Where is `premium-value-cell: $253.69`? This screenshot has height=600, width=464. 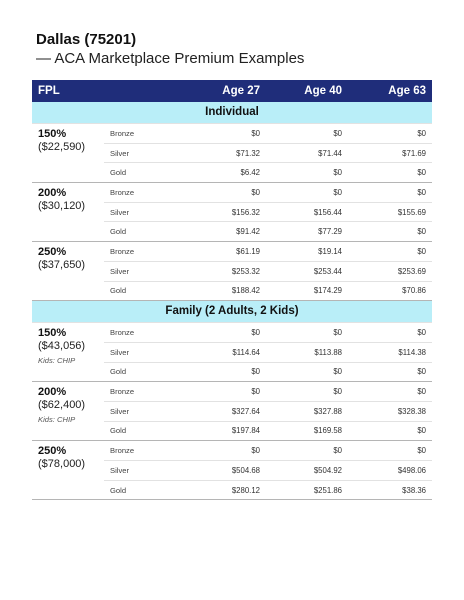 premium-value-cell: $253.69 is located at coordinates (390, 271).